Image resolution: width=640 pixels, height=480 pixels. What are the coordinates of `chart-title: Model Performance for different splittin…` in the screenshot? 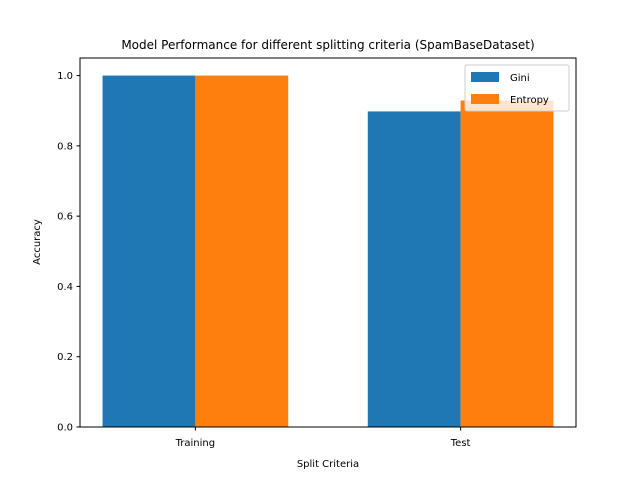 It's located at (327, 45).